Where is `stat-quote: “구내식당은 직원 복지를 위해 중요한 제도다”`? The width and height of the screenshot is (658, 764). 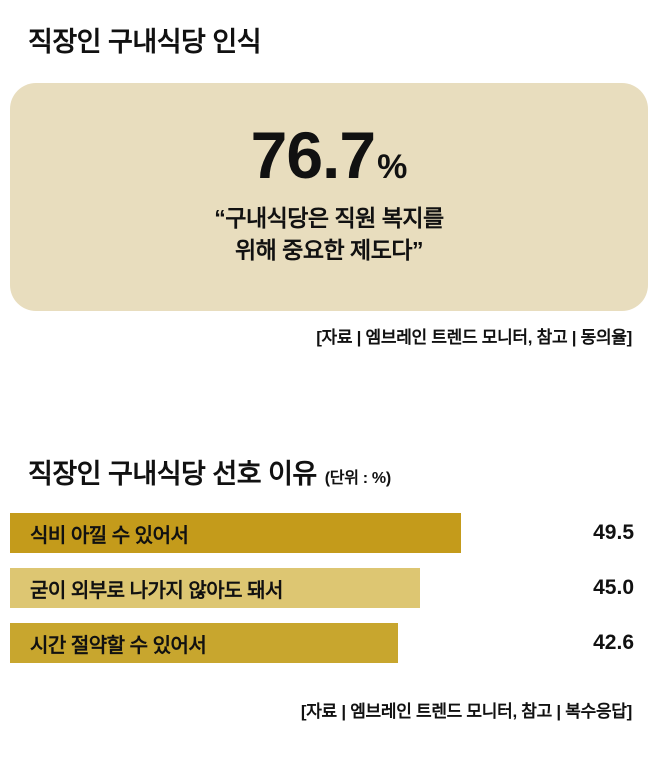 stat-quote: “구내식당은 직원 복지를 위해 중요한 제도다” is located at coordinates (329, 234).